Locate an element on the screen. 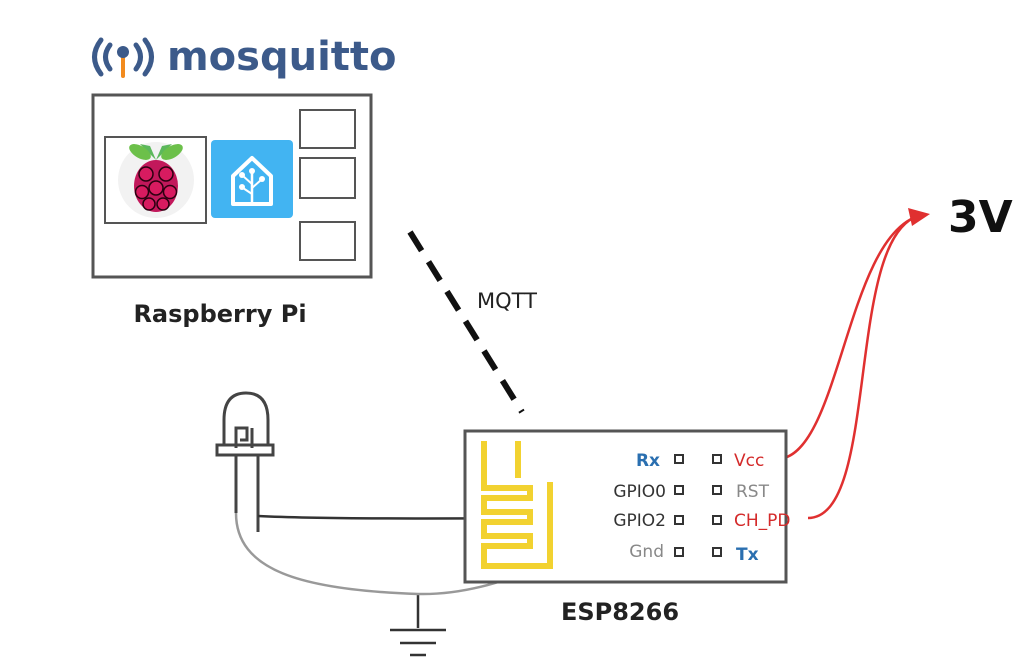  pin-label-rx: Rx is located at coordinates (648, 461).